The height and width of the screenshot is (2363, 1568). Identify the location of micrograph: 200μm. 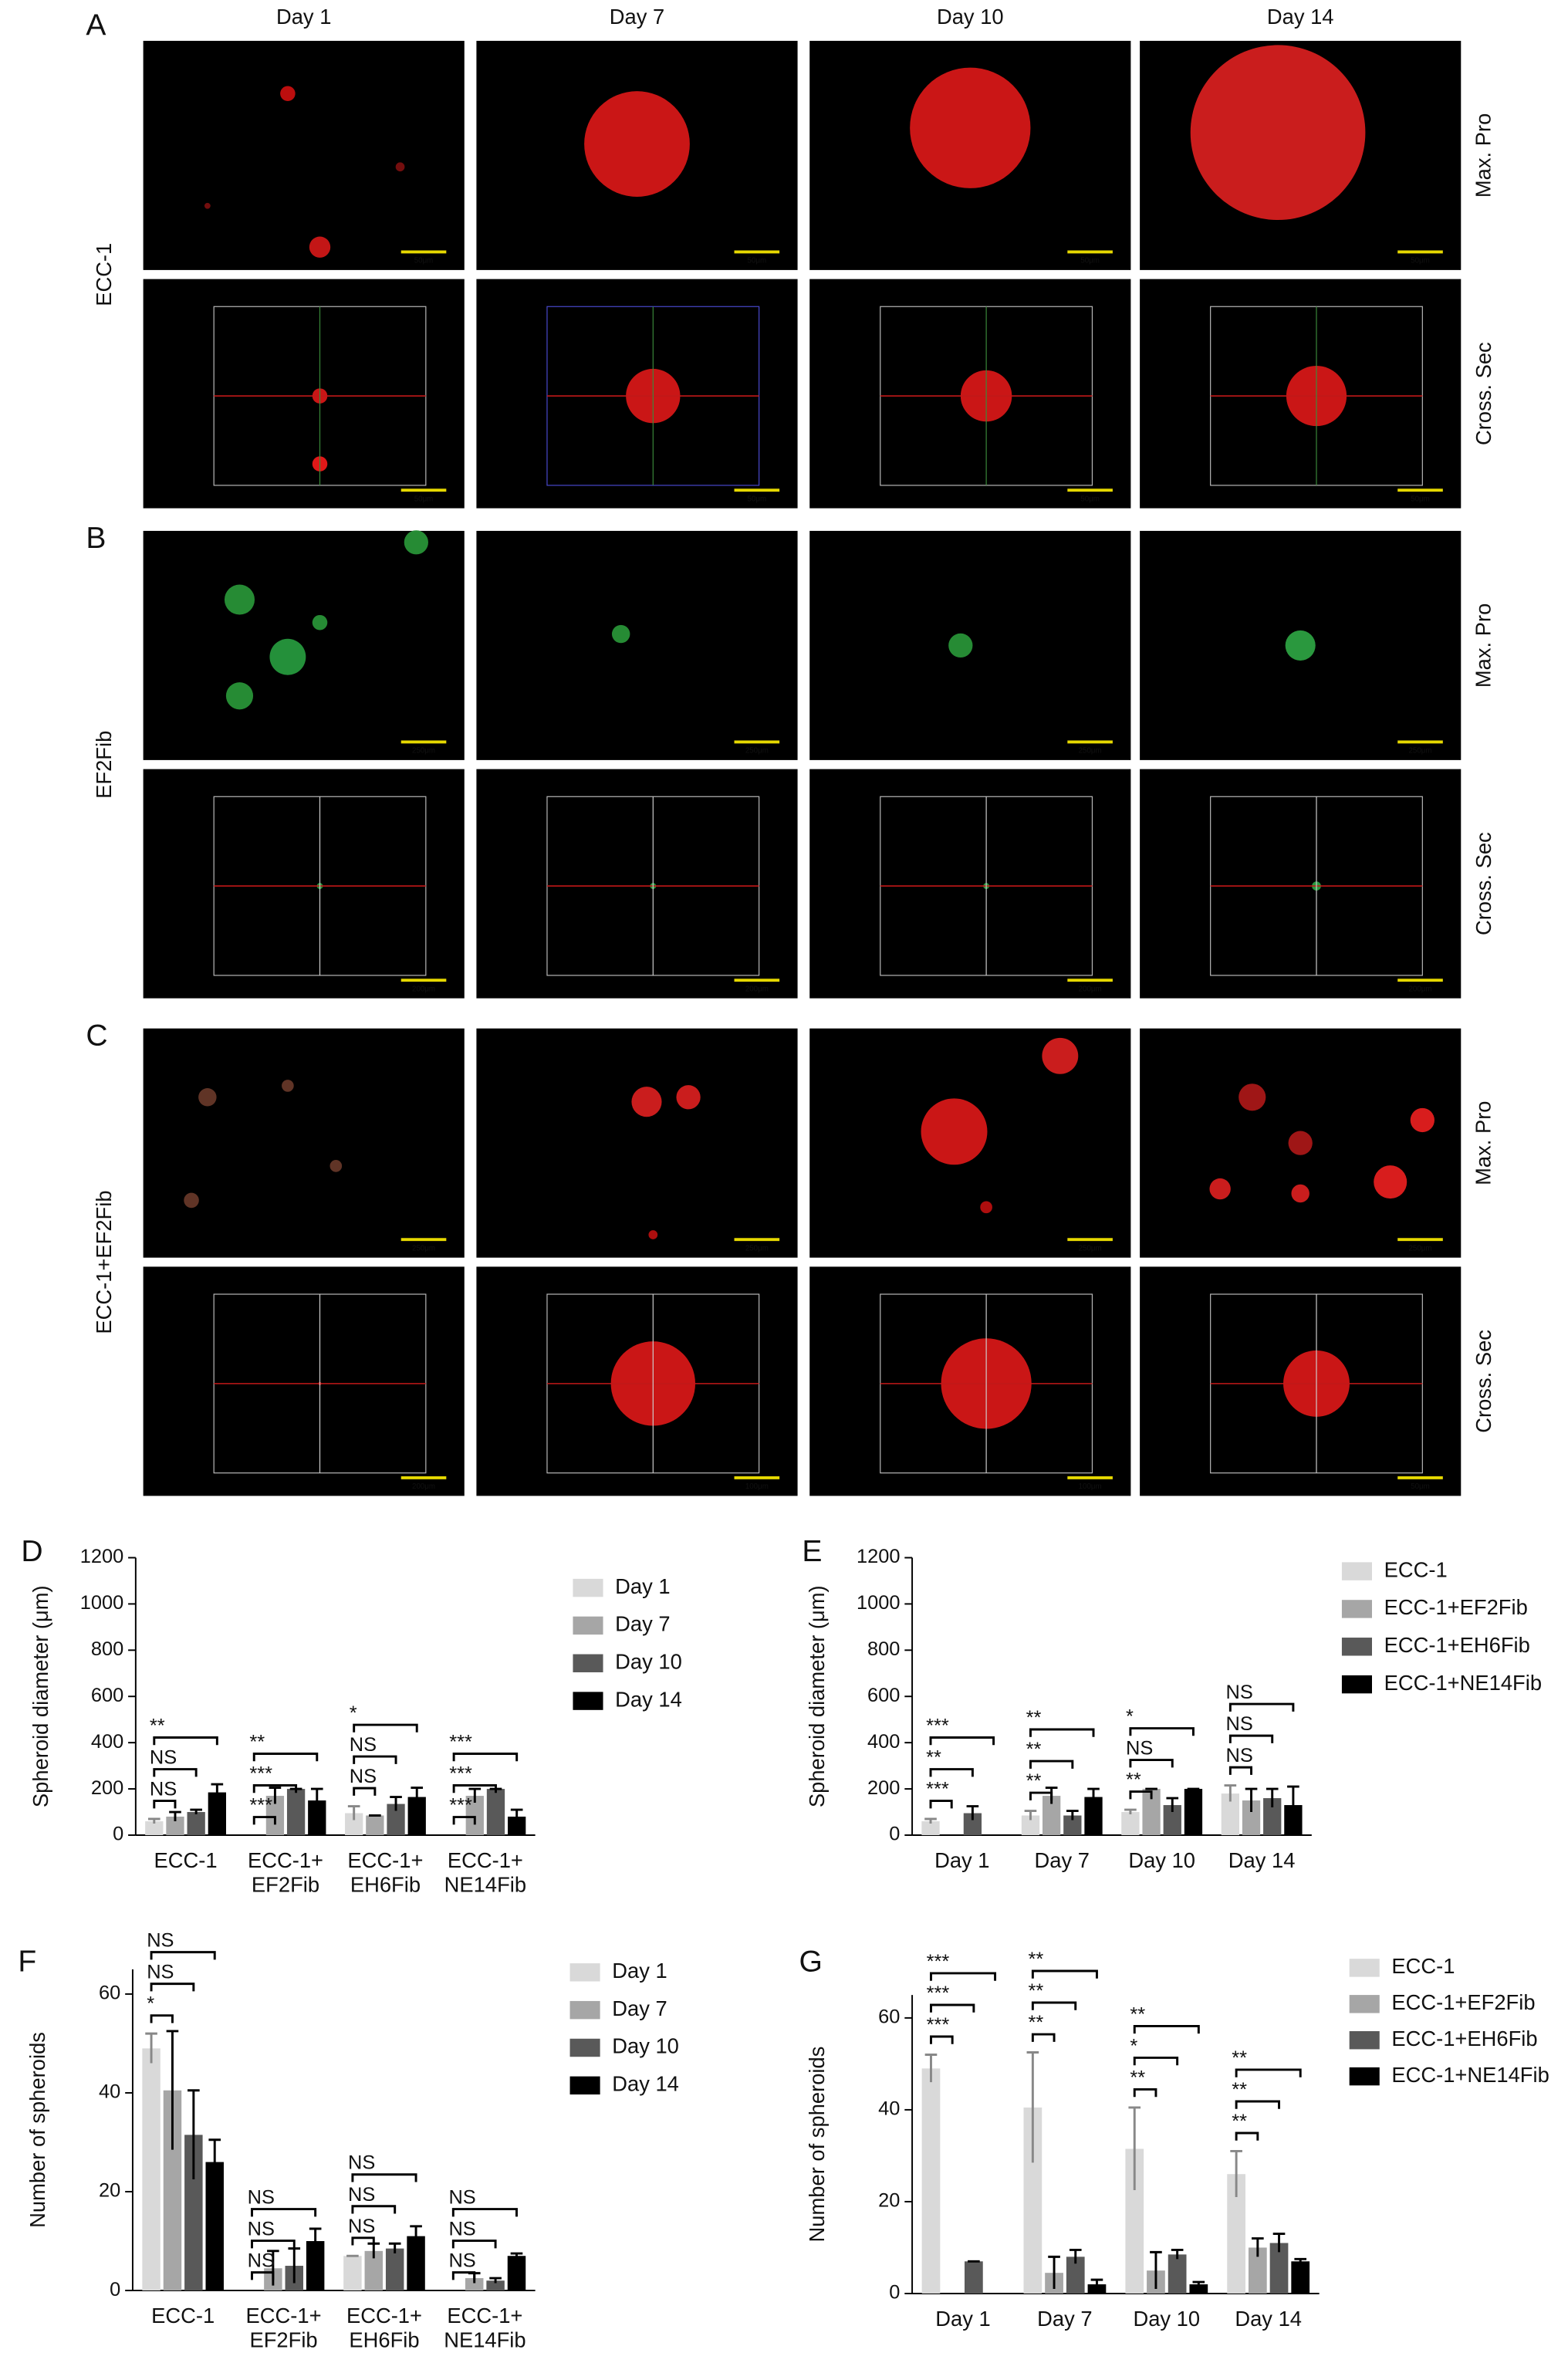
(970, 884).